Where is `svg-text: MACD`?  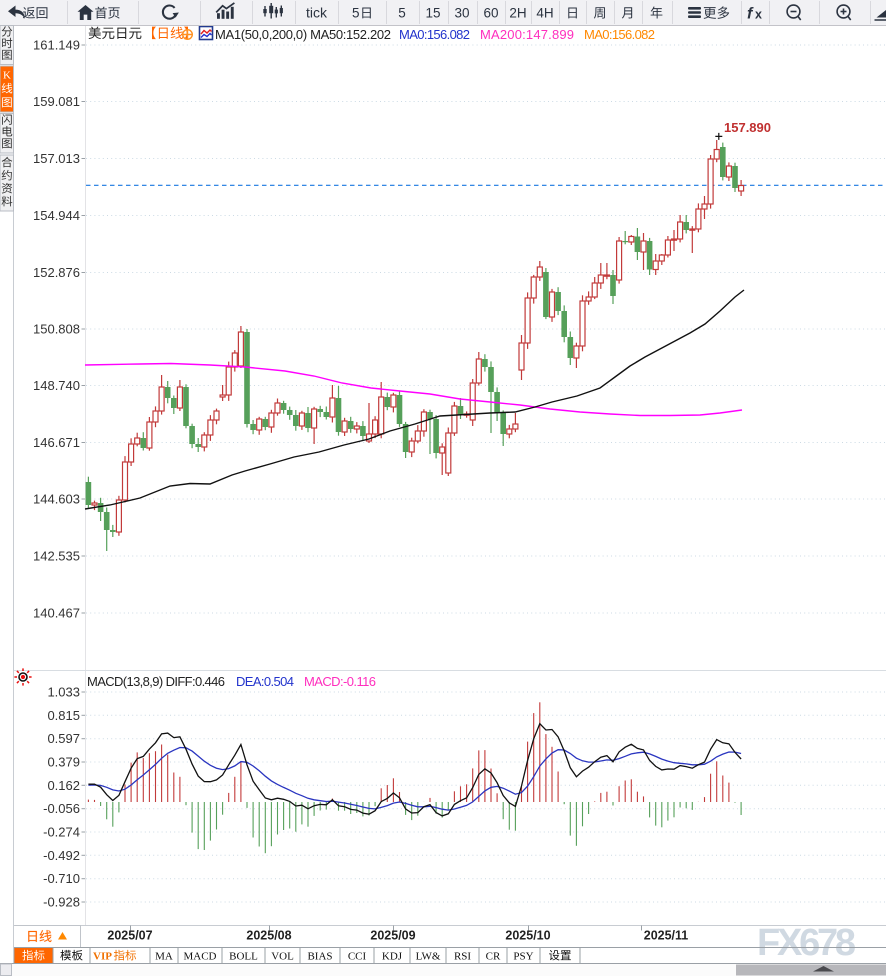 svg-text: MACD is located at coordinates (199, 957).